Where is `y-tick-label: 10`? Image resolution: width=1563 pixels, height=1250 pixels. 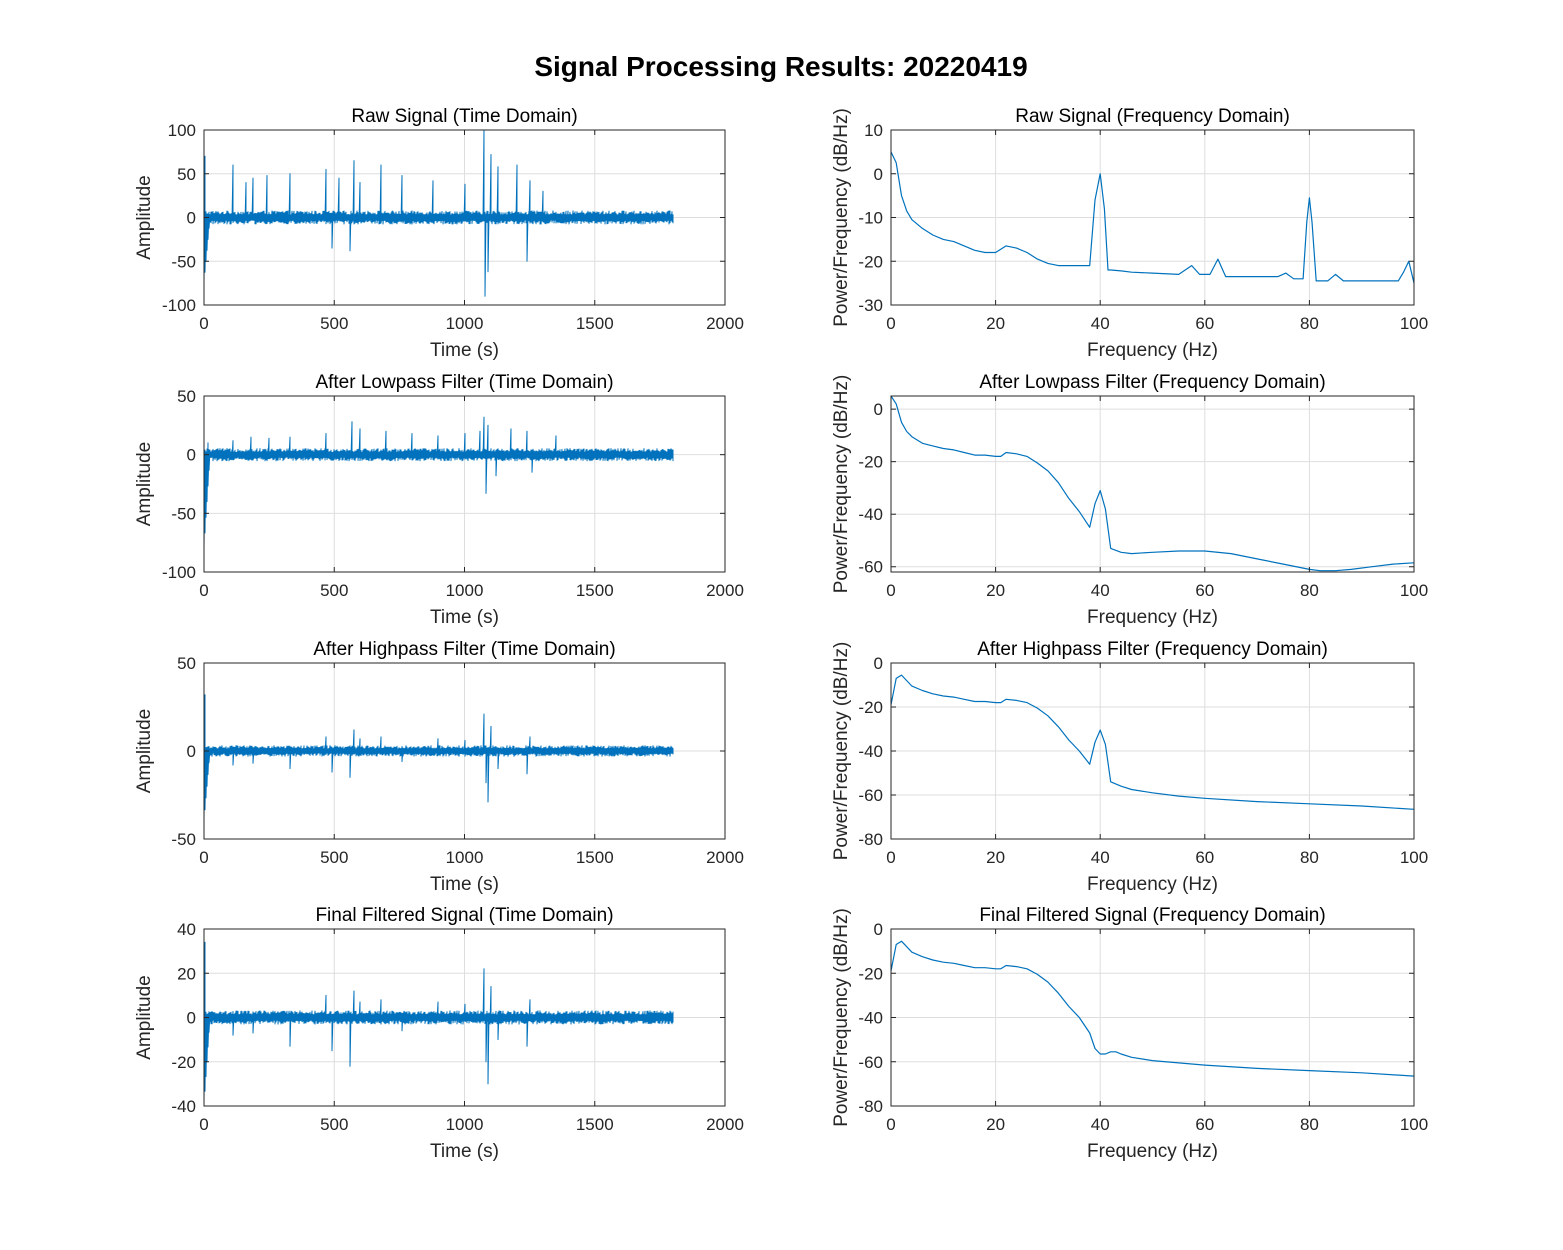 y-tick-label: 10 is located at coordinates (873, 130).